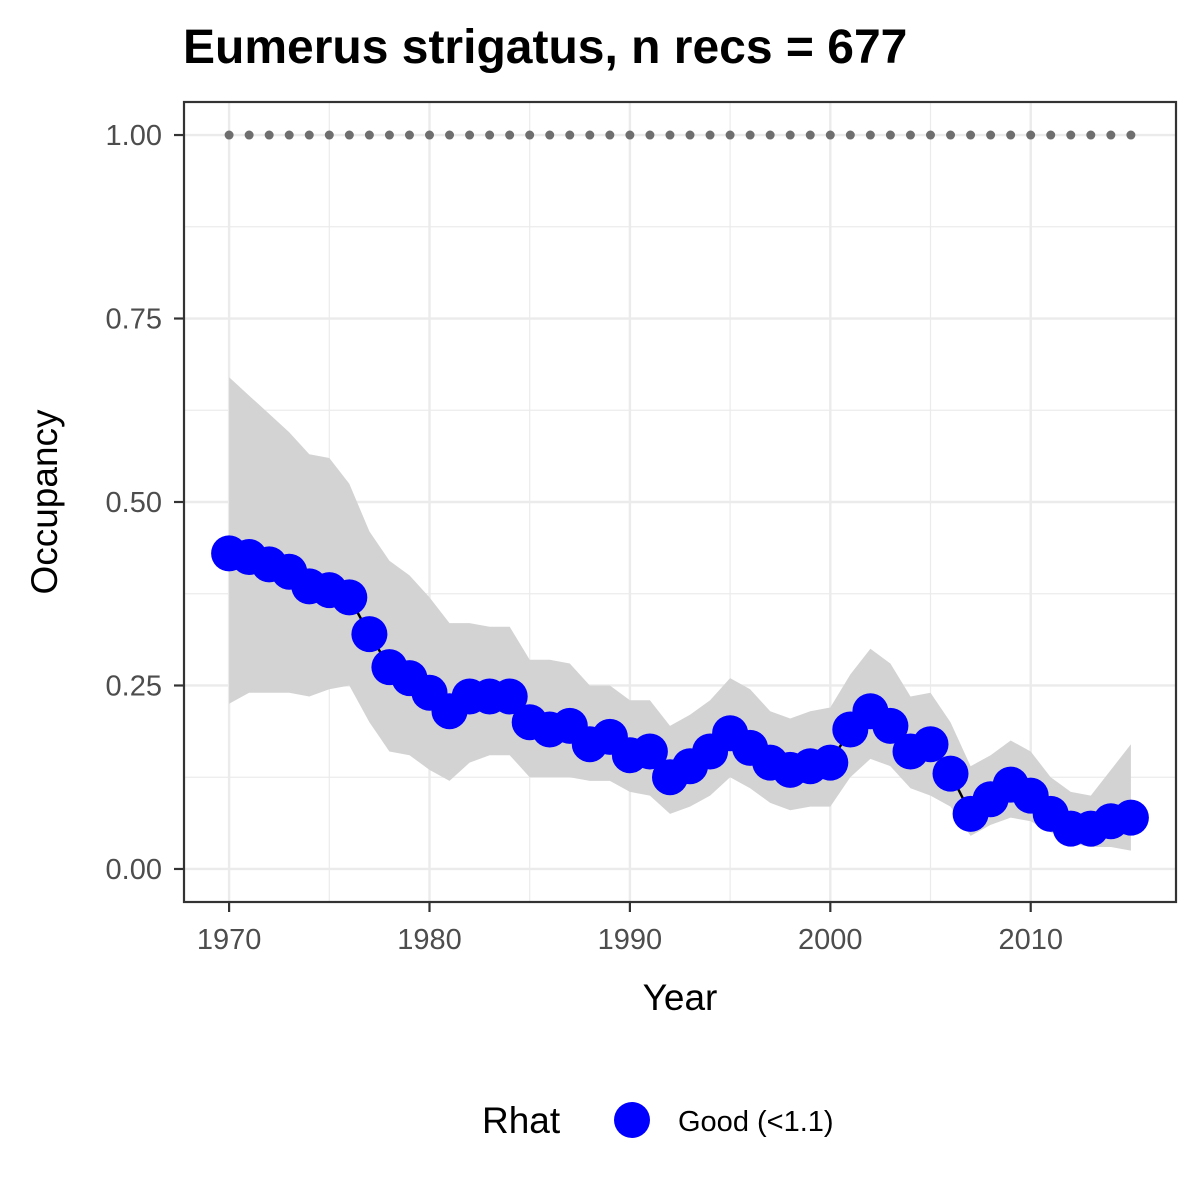  Describe the element at coordinates (44, 502) in the screenshot. I see `y-axis-title: Occupancy` at that location.